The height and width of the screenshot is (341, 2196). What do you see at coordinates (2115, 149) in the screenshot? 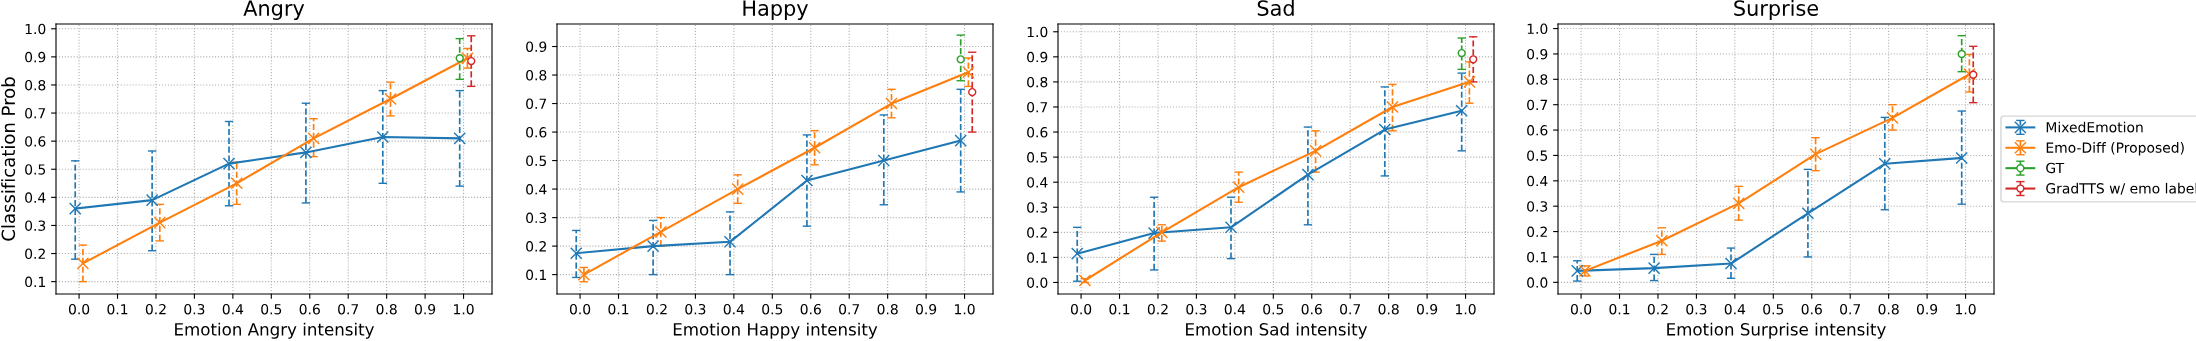
I see `legend-label: Emo-Diff (Proposed)` at bounding box center [2115, 149].